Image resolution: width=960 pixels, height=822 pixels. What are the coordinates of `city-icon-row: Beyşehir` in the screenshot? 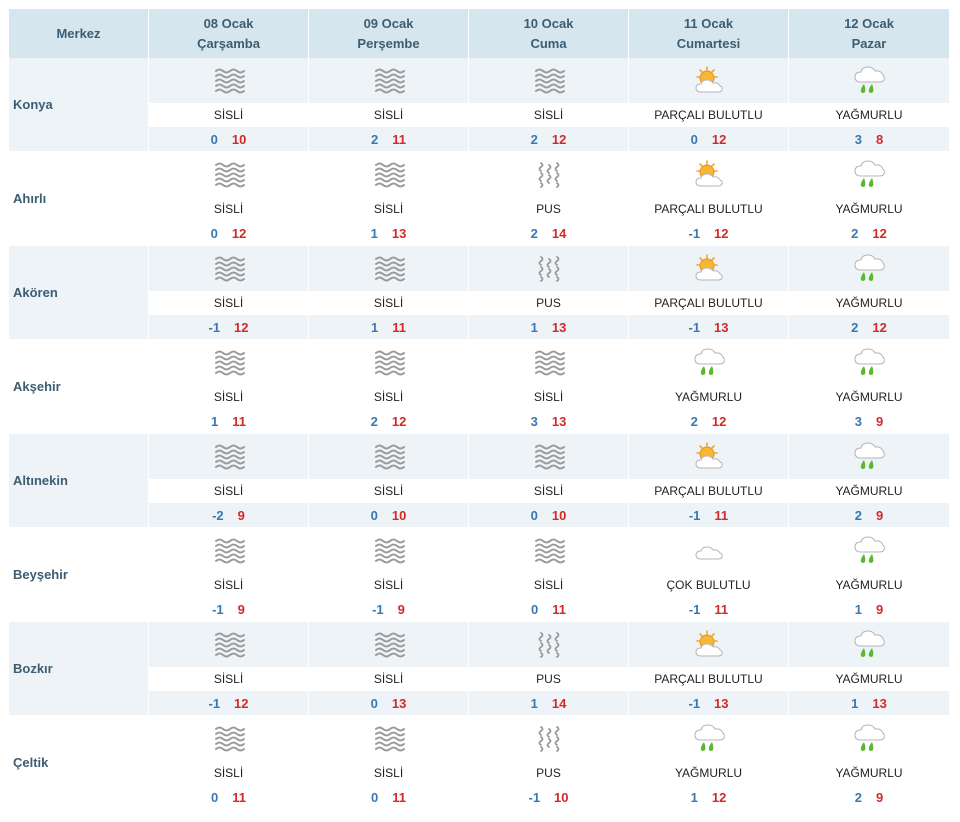 It's located at (479, 575).